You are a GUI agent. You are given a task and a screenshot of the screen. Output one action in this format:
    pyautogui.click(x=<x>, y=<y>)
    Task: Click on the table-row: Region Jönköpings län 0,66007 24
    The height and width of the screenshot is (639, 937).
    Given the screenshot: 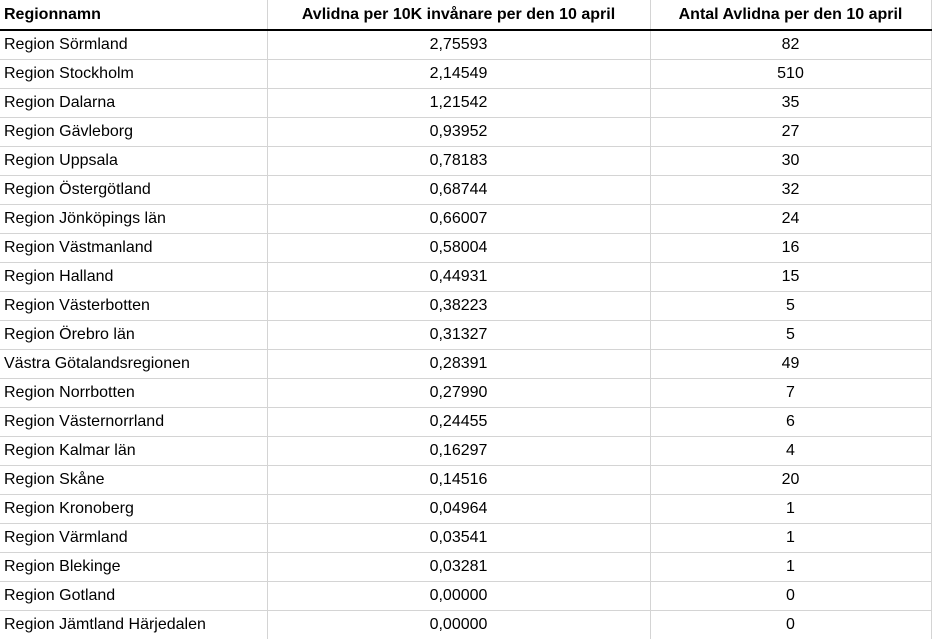 What is the action you would take?
    pyautogui.click(x=466, y=219)
    